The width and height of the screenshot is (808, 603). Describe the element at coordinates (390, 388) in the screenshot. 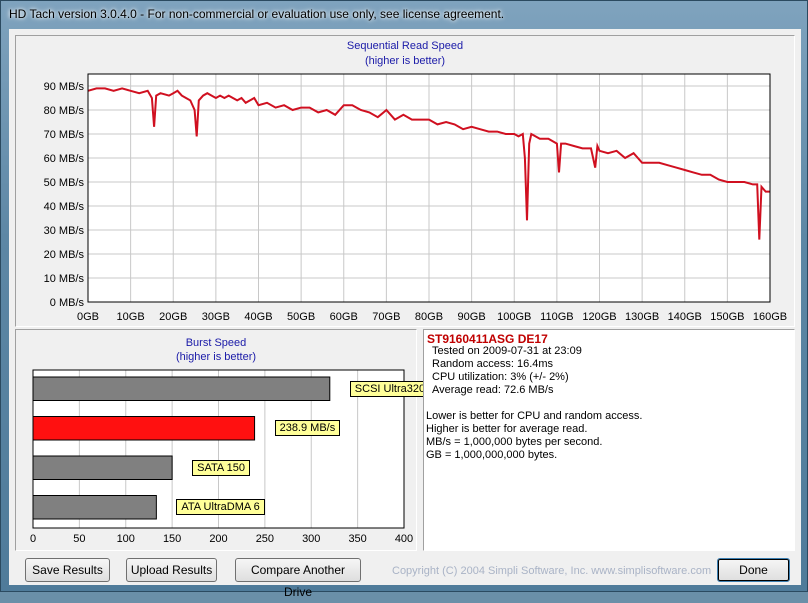

I see `burst-bar-label: SCSI Ultra320` at that location.